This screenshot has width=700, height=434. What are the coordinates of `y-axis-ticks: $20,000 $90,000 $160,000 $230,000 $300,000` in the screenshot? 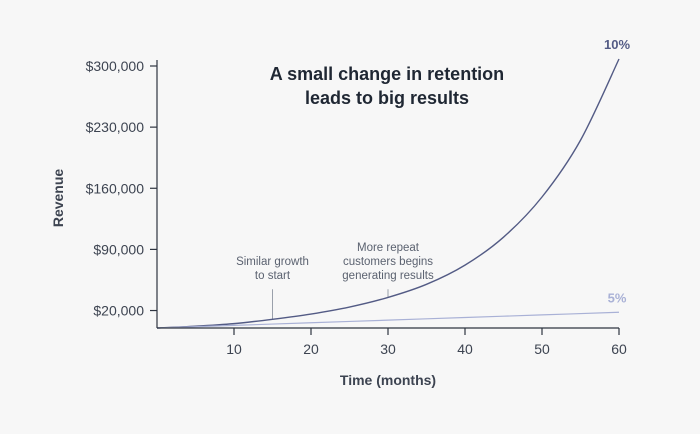 It's located at (121, 188).